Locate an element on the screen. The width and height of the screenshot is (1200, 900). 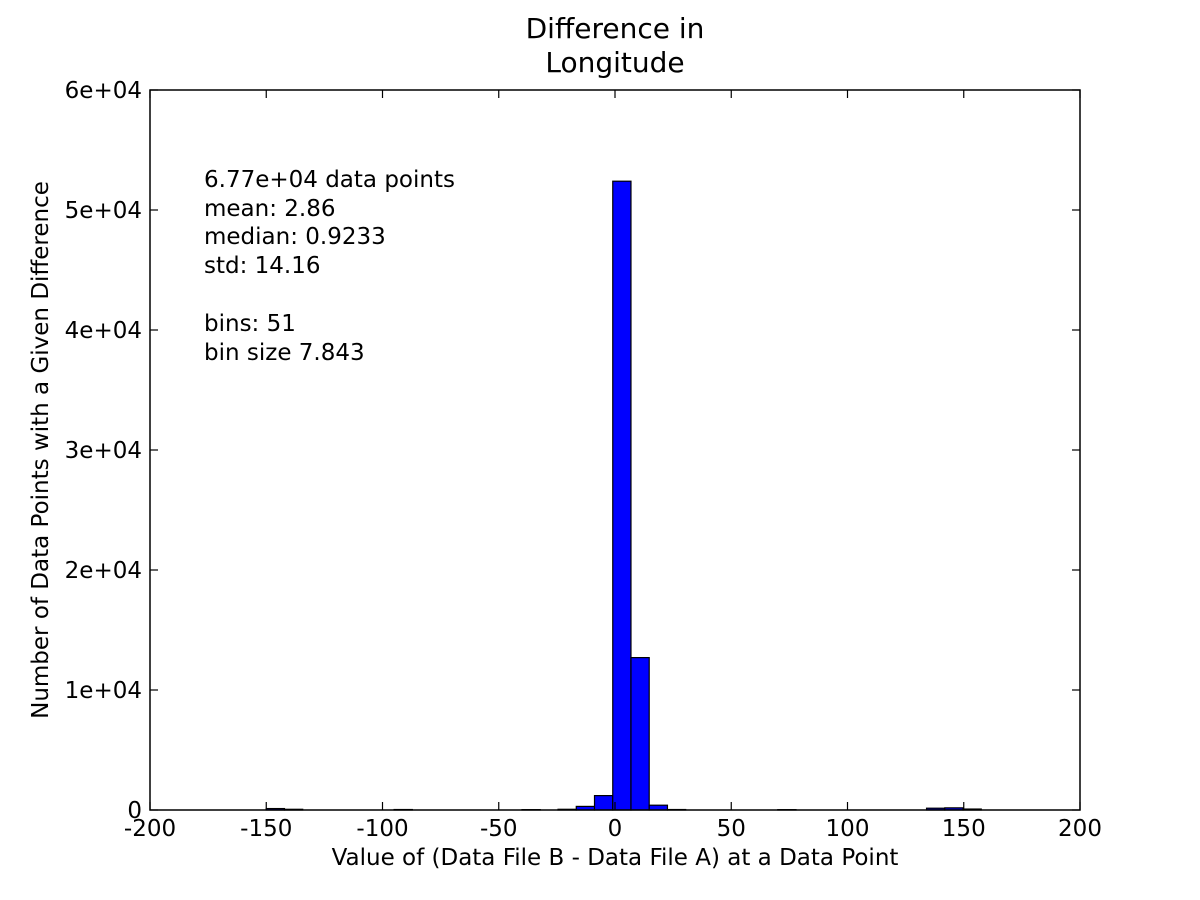
stats-line-data-points: 6.77e+04 data points is located at coordinates (329, 180).